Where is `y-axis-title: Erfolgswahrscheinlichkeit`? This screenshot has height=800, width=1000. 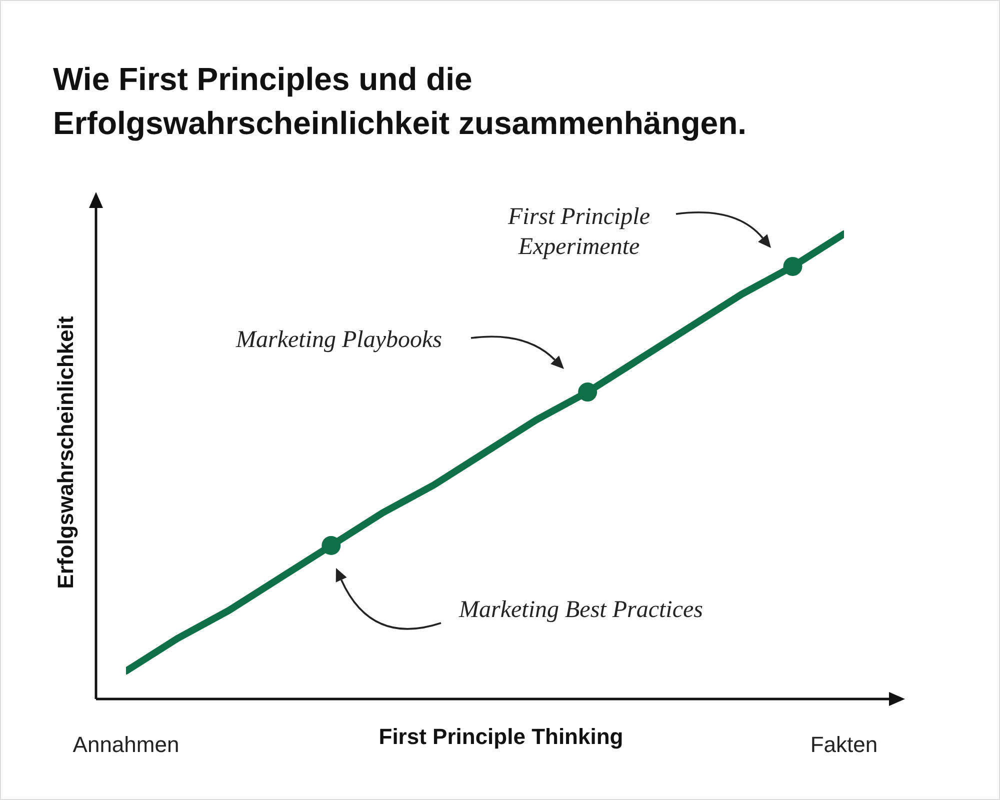
y-axis-title: Erfolgswahrscheinlichkeit is located at coordinates (65, 452).